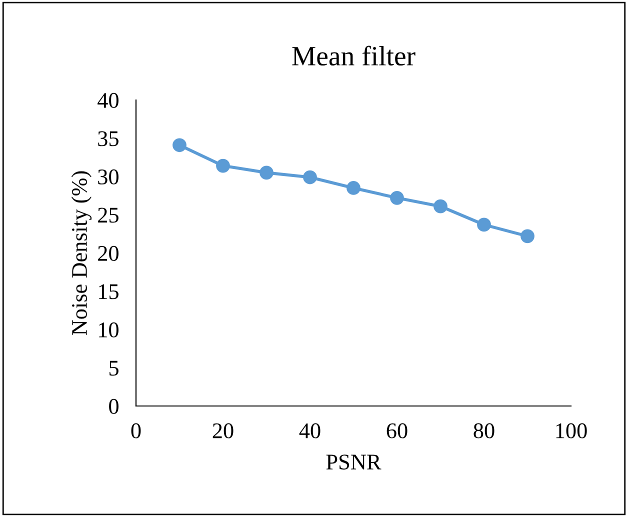  Describe the element at coordinates (571, 430) in the screenshot. I see `x-tick-label: 100` at that location.